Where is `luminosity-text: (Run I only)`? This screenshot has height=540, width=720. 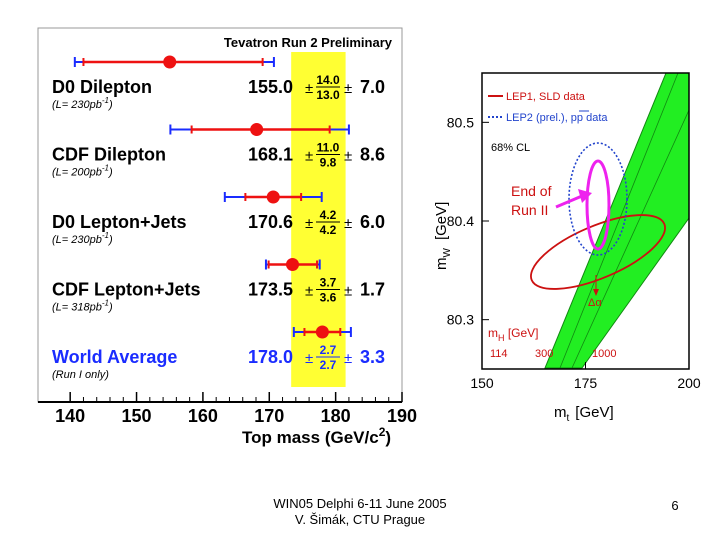
luminosity-text: (Run I only) is located at coordinates (80, 375).